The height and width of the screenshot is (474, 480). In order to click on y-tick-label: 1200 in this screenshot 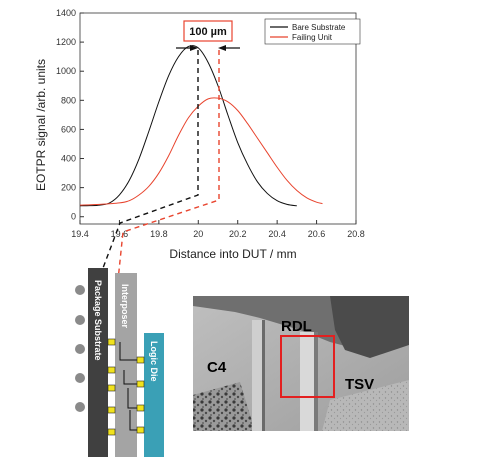, I will do `click(66, 42)`.